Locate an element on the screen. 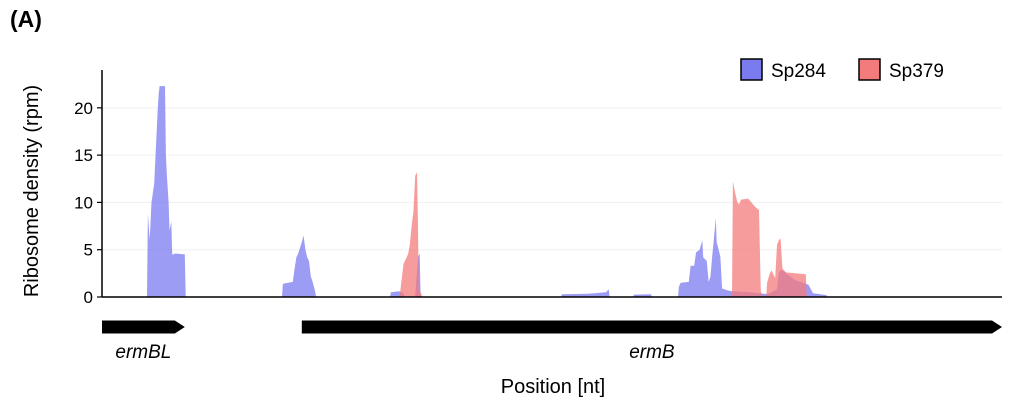  y-tick-label-2: 10 is located at coordinates (83, 202).